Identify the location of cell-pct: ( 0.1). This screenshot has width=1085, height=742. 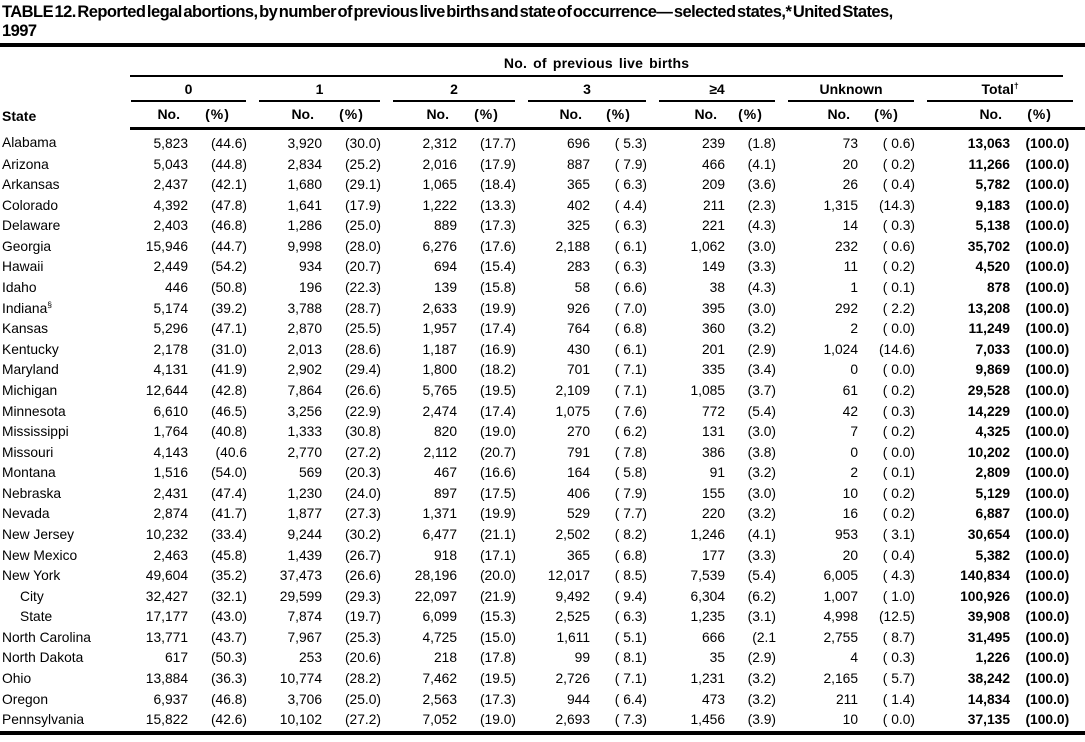
(898, 288).